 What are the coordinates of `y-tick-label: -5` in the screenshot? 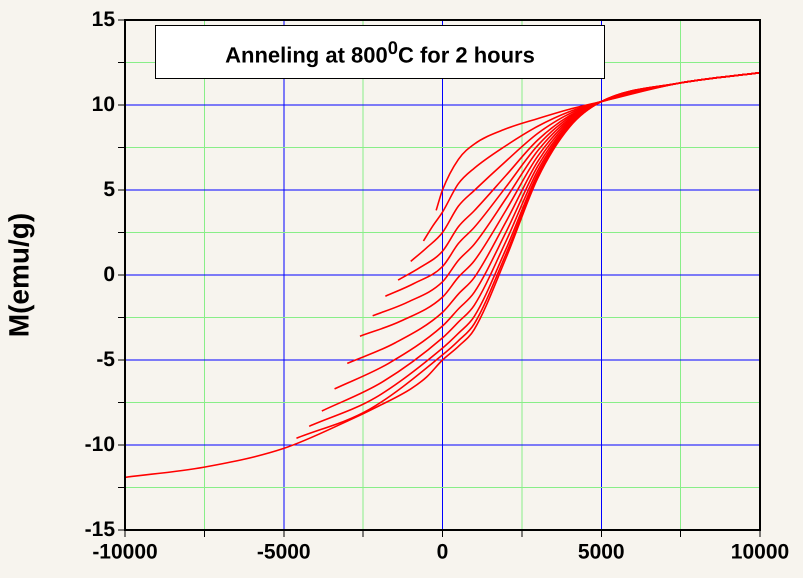 It's located at (106, 359).